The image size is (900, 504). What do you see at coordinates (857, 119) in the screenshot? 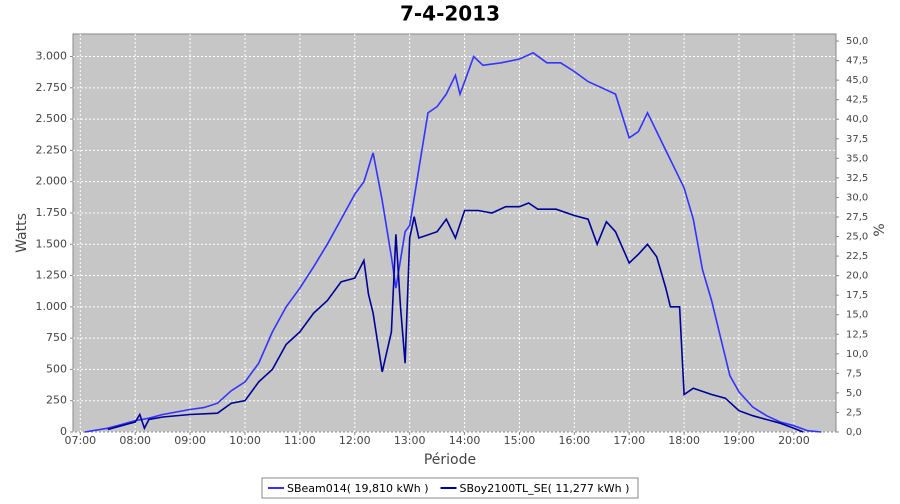
I see `y2-tick-label: 40,0` at bounding box center [857, 119].